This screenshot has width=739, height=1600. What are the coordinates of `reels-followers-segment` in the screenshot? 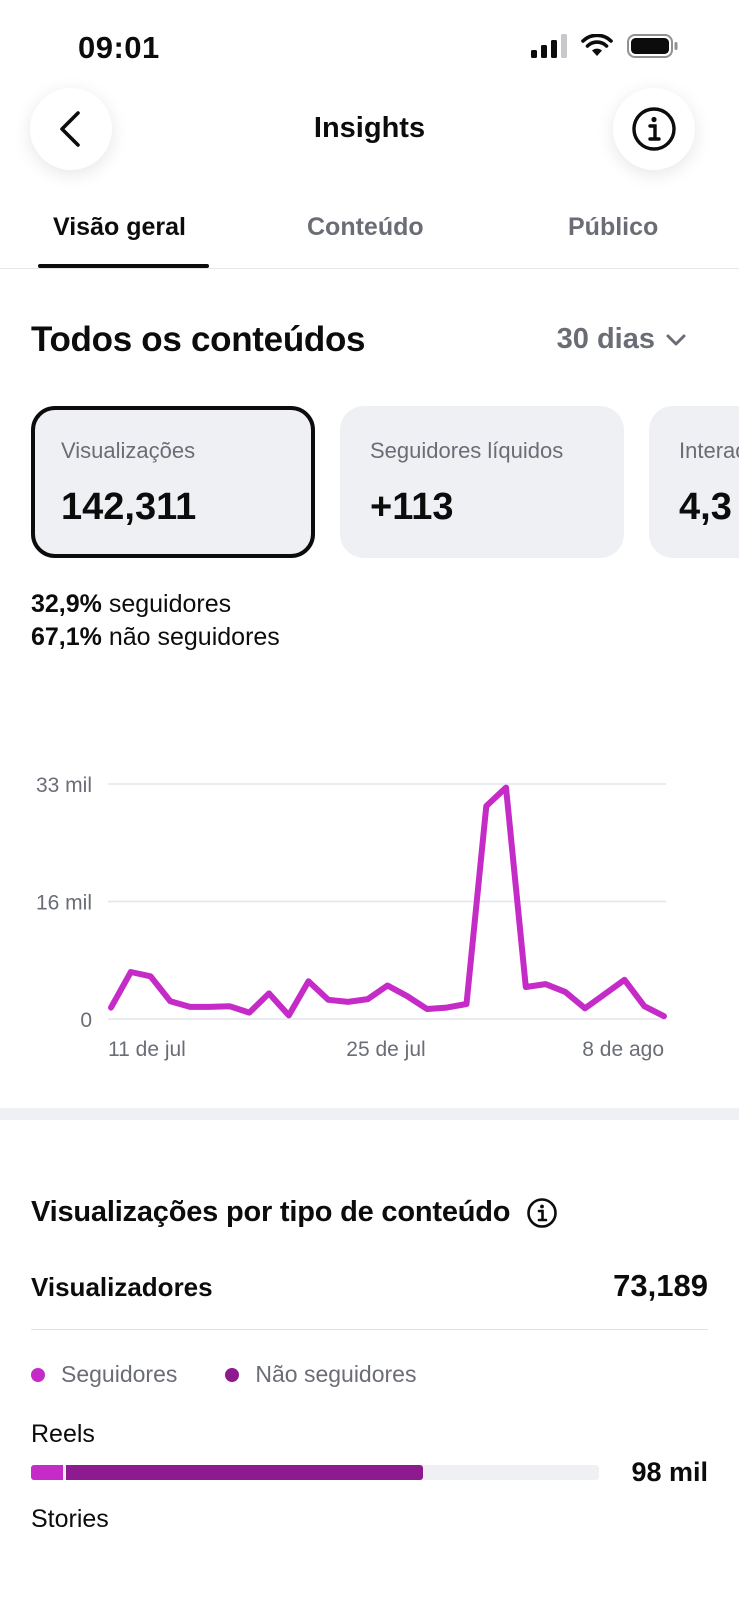 It's located at (47, 1472).